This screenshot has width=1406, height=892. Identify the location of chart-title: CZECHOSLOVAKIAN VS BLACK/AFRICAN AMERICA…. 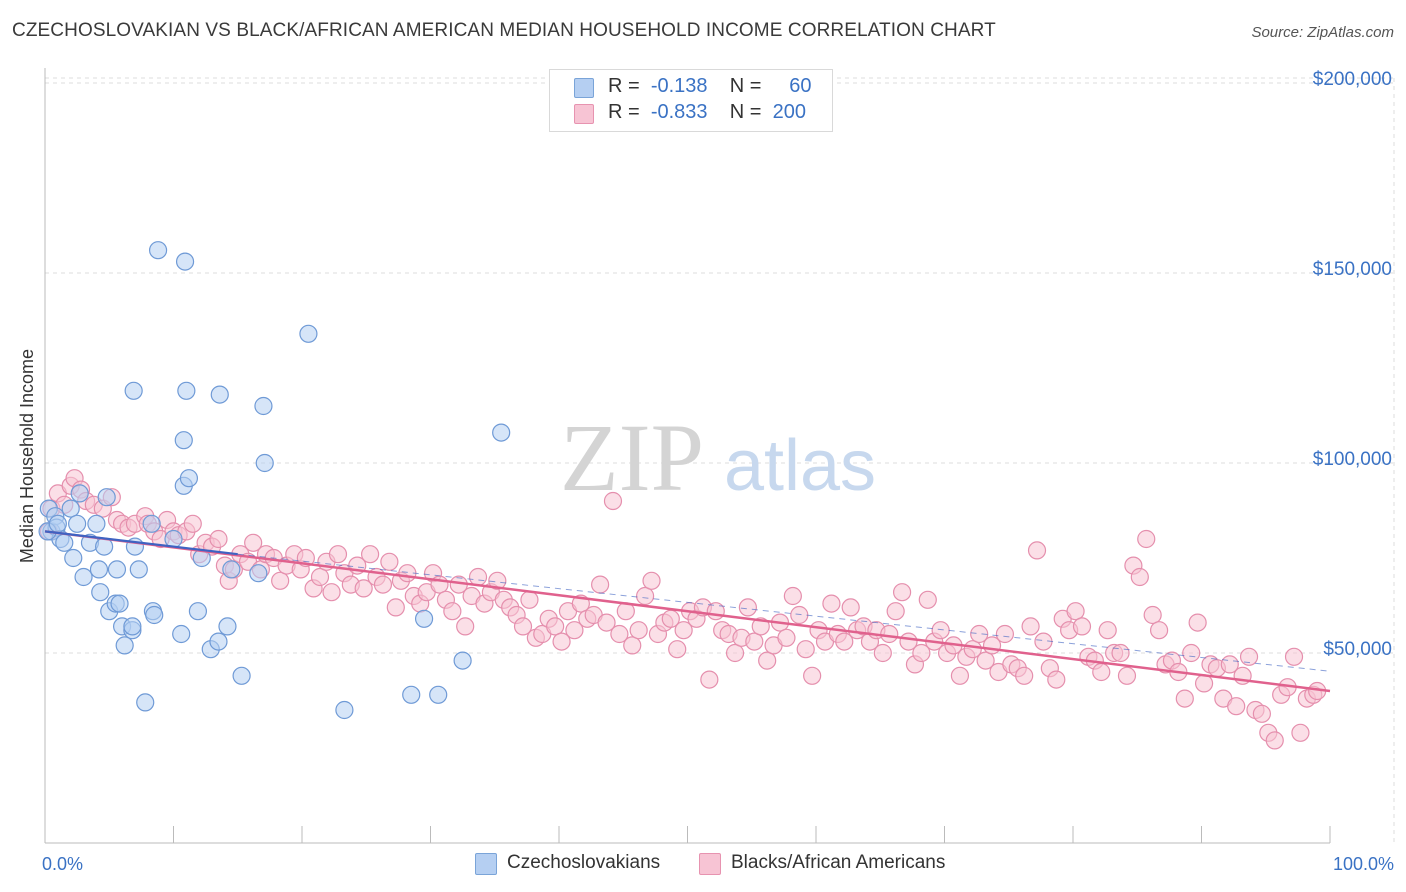
(504, 30).